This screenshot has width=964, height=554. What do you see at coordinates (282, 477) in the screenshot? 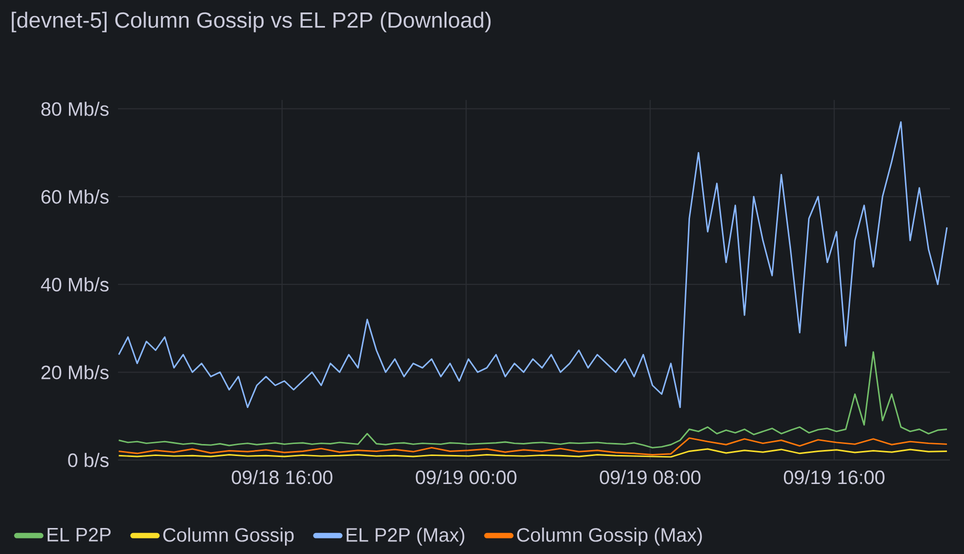
I see `x-tick-label: 09/18 16:00` at bounding box center [282, 477].